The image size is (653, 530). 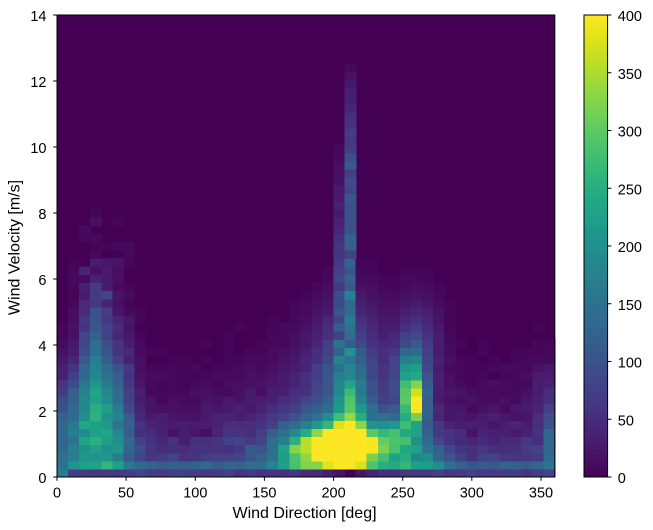 I want to click on svg-text: 12, so click(x=38, y=83).